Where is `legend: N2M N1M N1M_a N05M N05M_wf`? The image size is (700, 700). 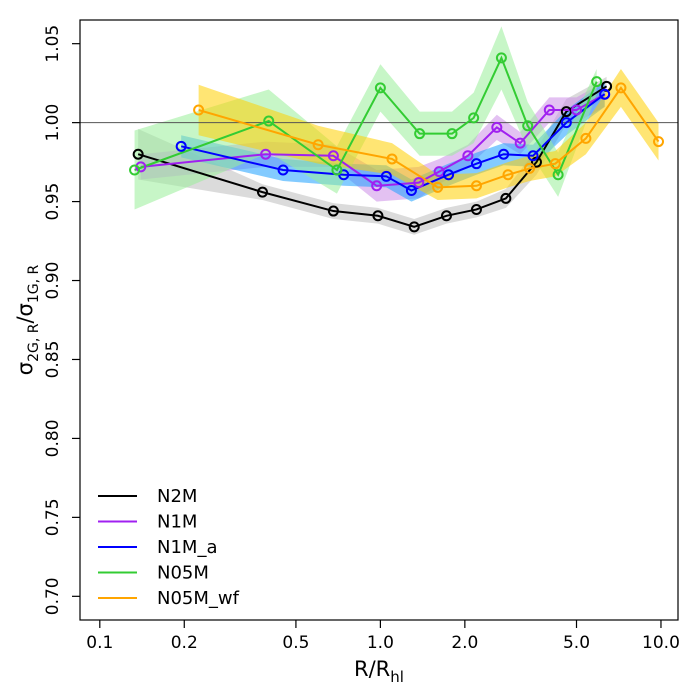 legend: N2M N1M N1M_a N05M N05M_wf is located at coordinates (169, 547).